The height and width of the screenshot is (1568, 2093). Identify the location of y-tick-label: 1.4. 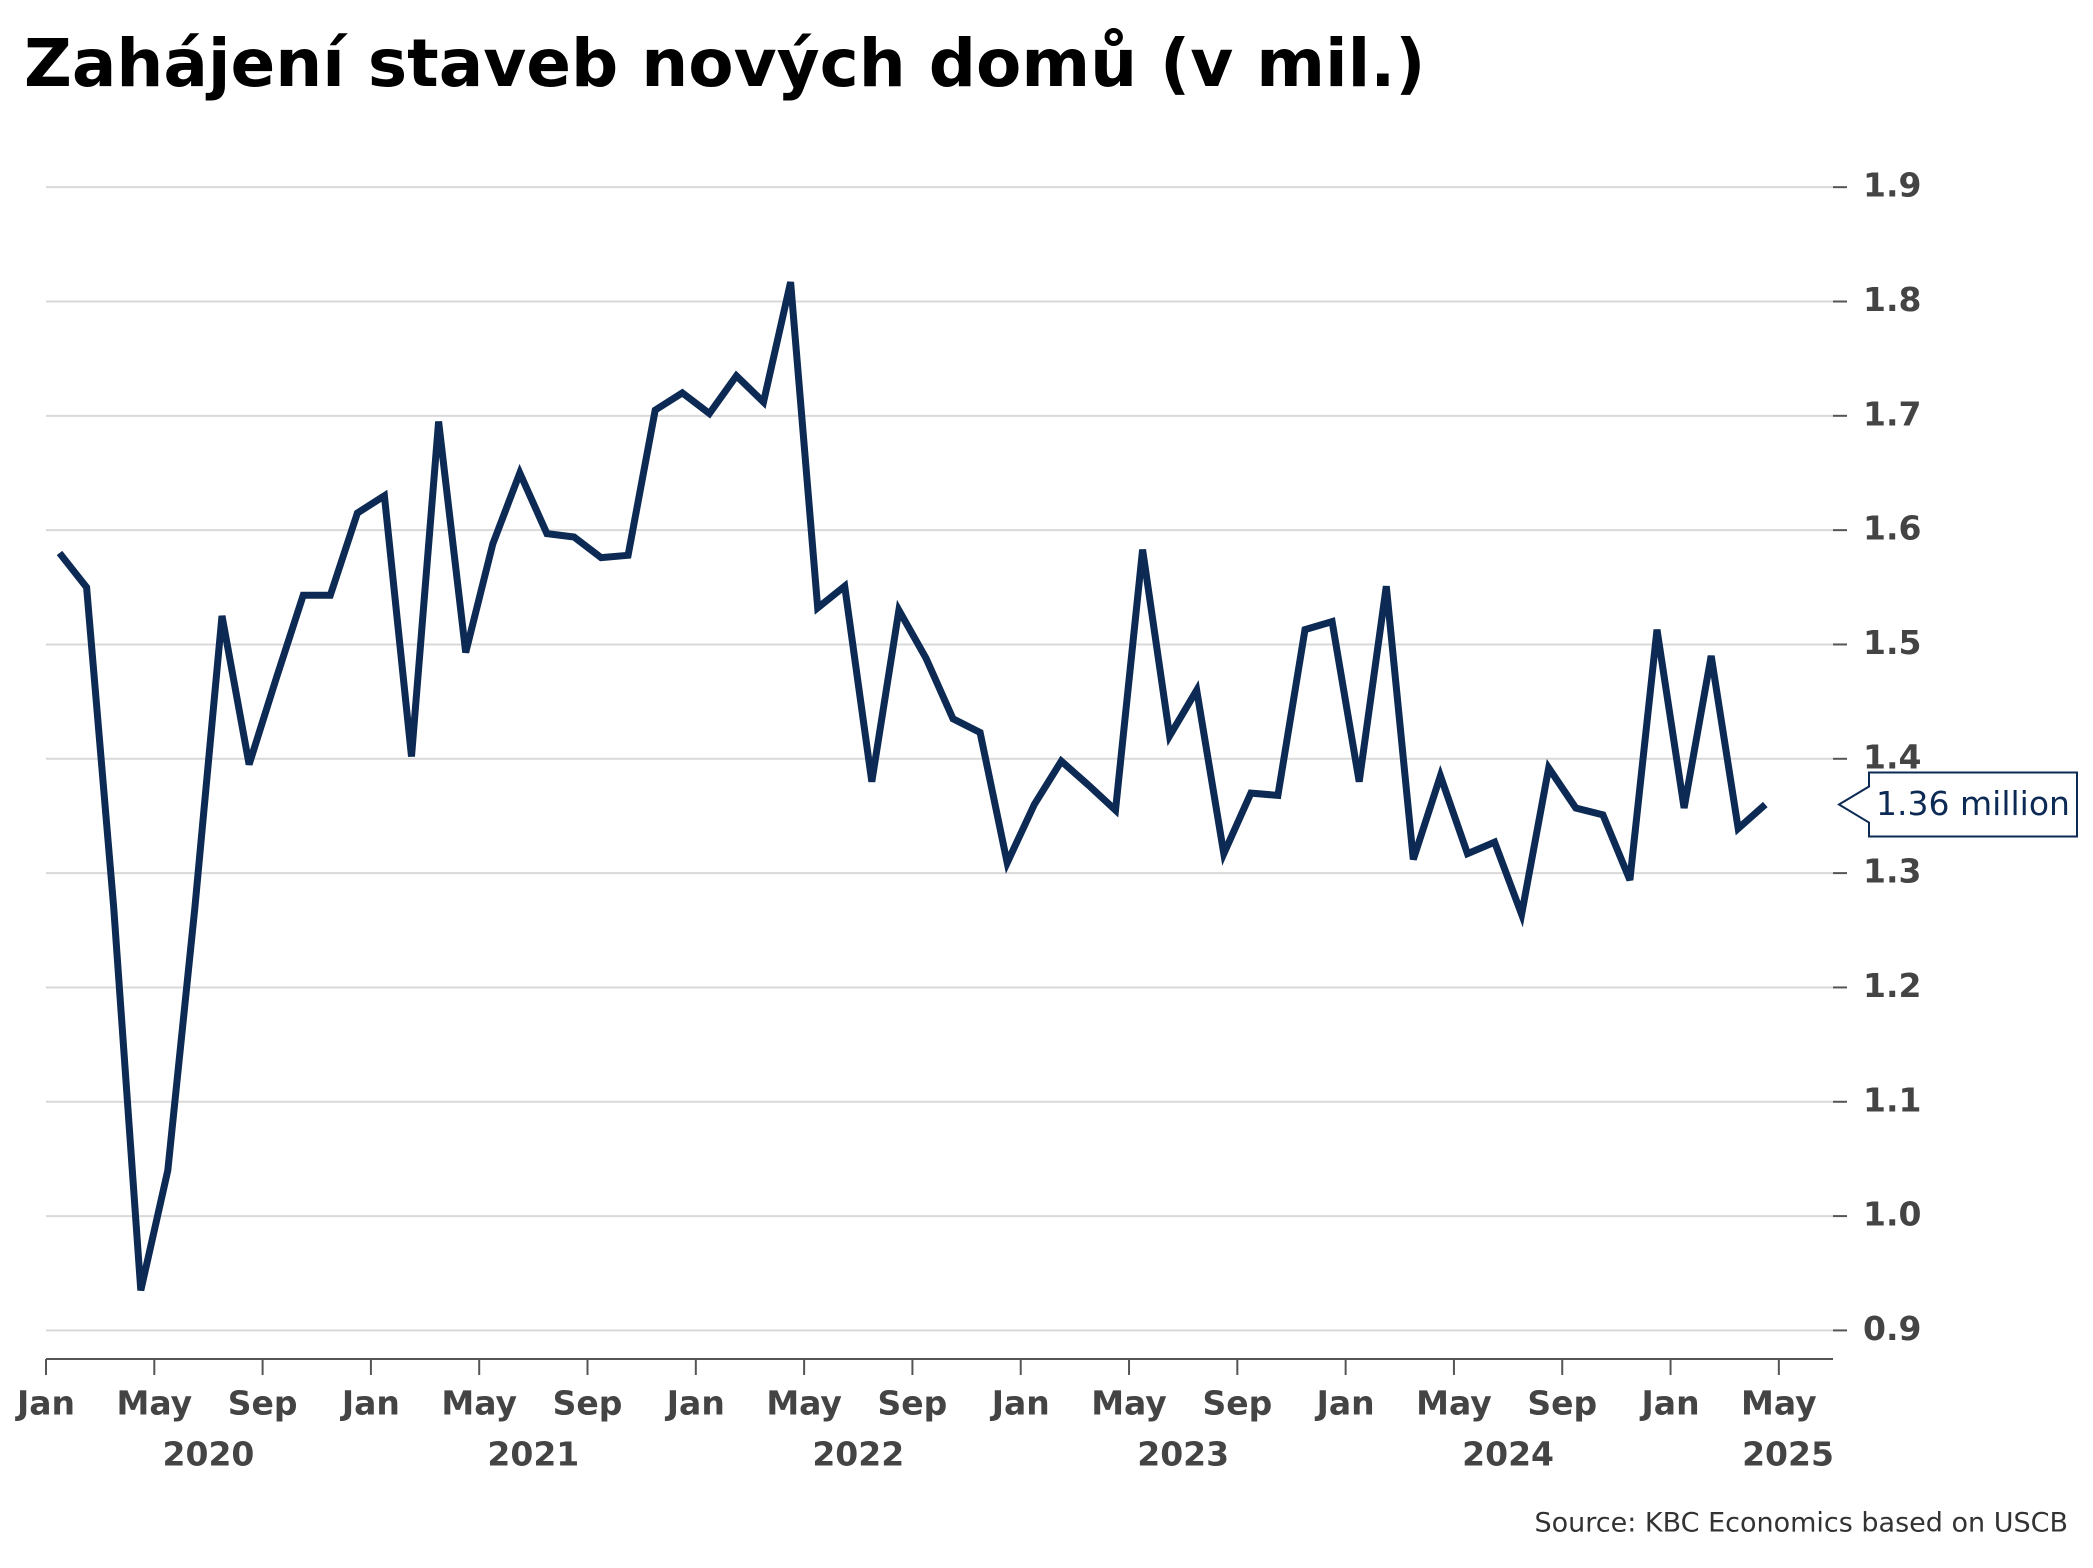
(1892, 756).